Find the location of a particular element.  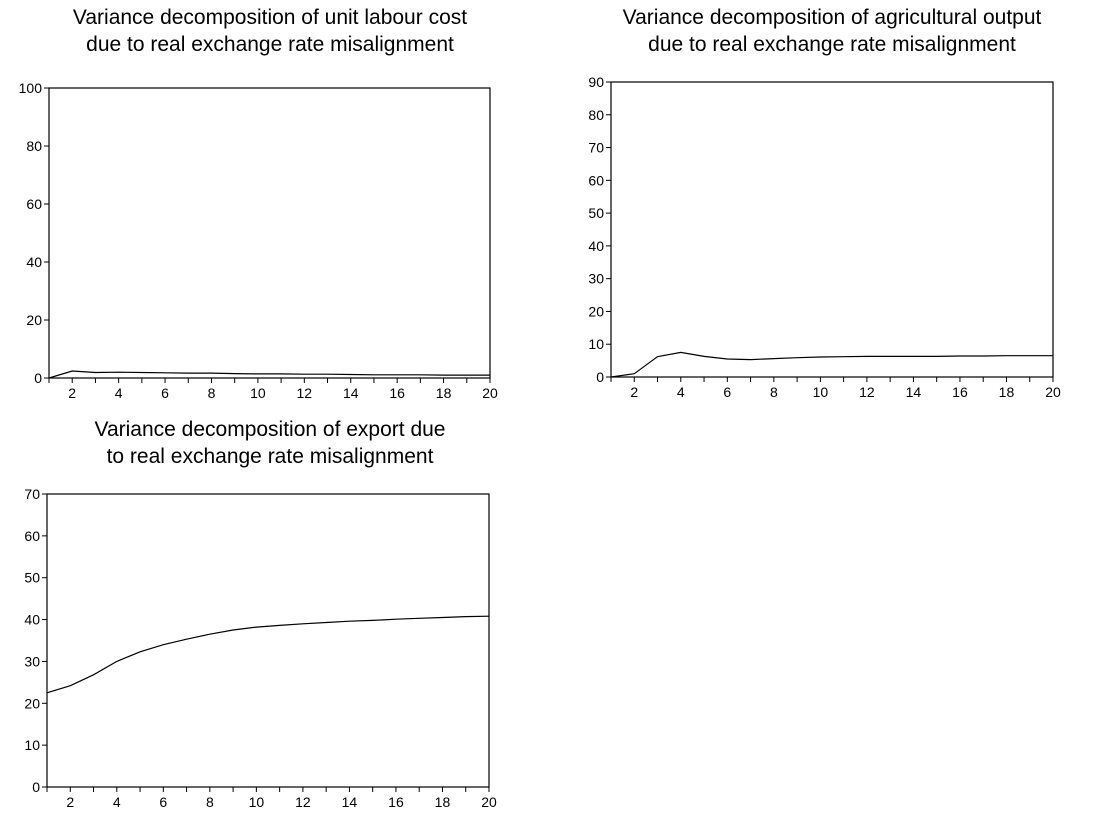

chart-title-line-1: Variance decomposition of export due is located at coordinates (270, 429).